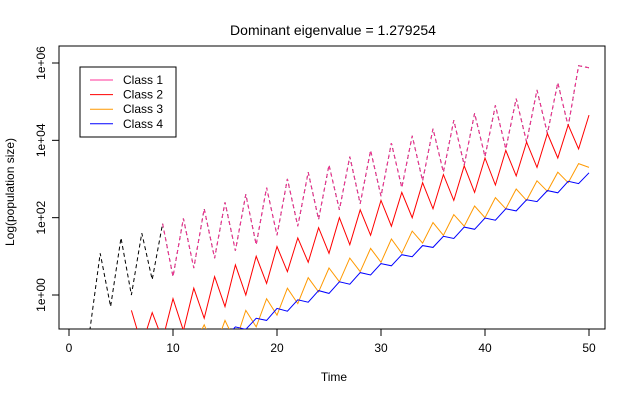  What do you see at coordinates (41, 63) in the screenshot?
I see `y-tick-label: 1e+06` at bounding box center [41, 63].